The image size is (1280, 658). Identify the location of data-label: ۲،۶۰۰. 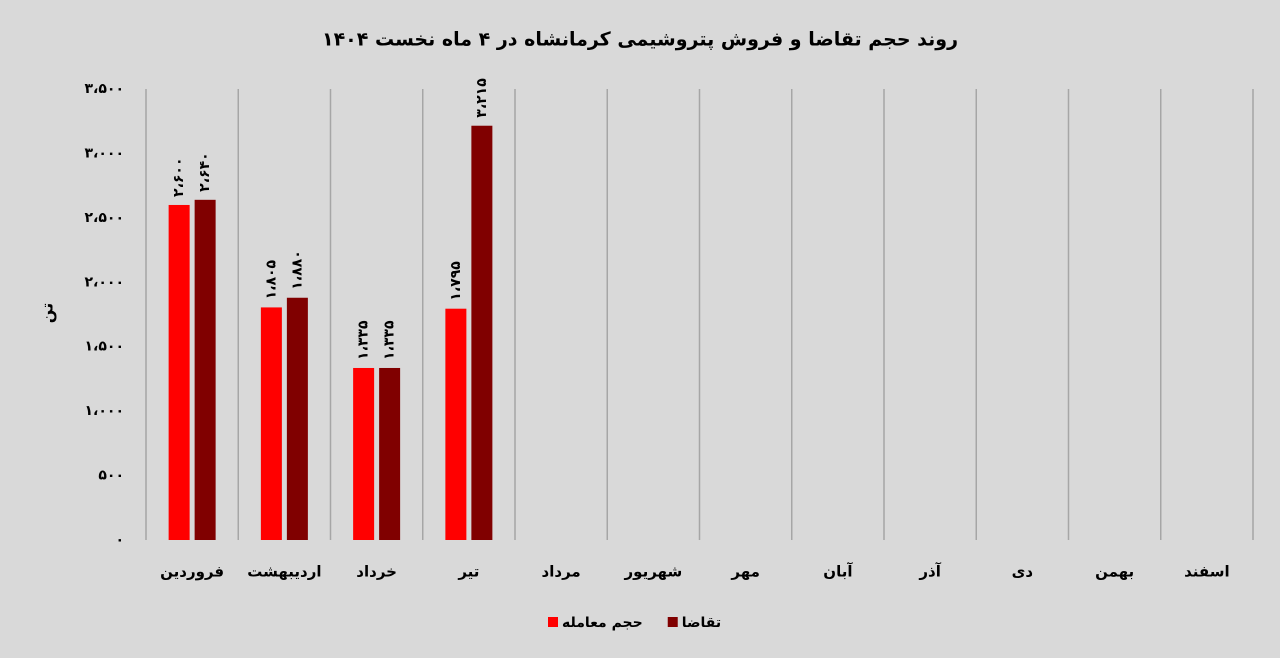
(179, 177).